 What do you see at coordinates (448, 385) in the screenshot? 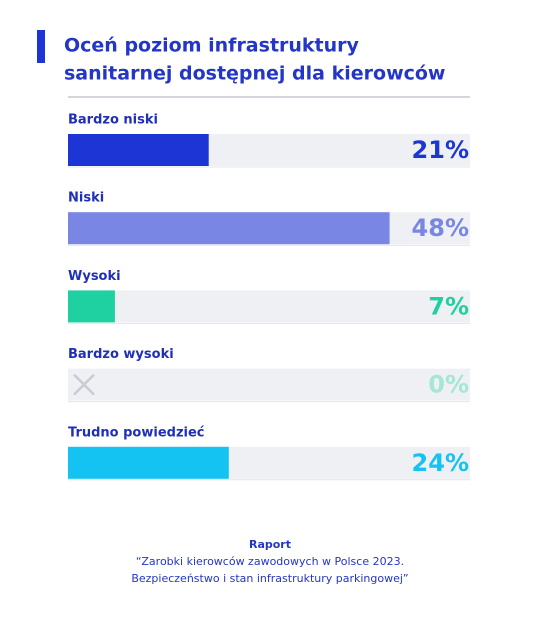
I see `value-label: 0%` at bounding box center [448, 385].